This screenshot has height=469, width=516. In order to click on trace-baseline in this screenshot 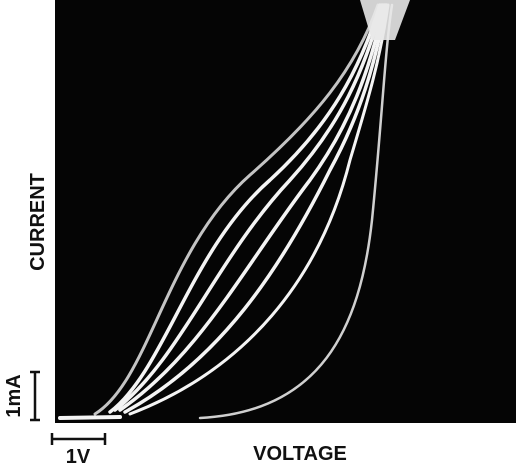, I will do `click(90, 417)`.